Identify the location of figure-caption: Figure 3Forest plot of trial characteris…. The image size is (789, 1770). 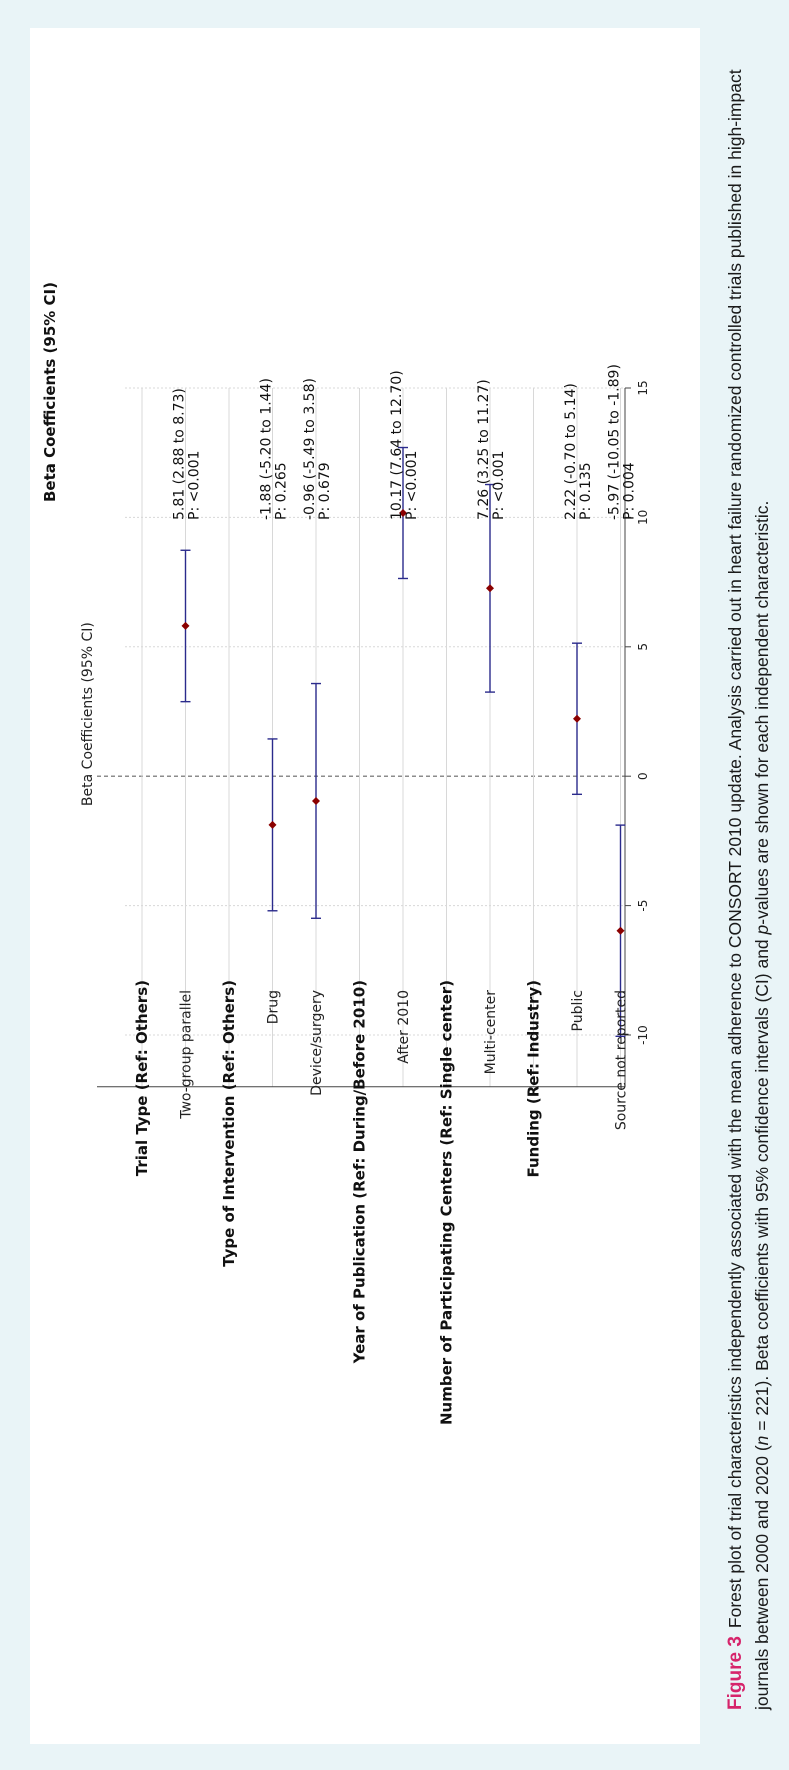
(748, 880).